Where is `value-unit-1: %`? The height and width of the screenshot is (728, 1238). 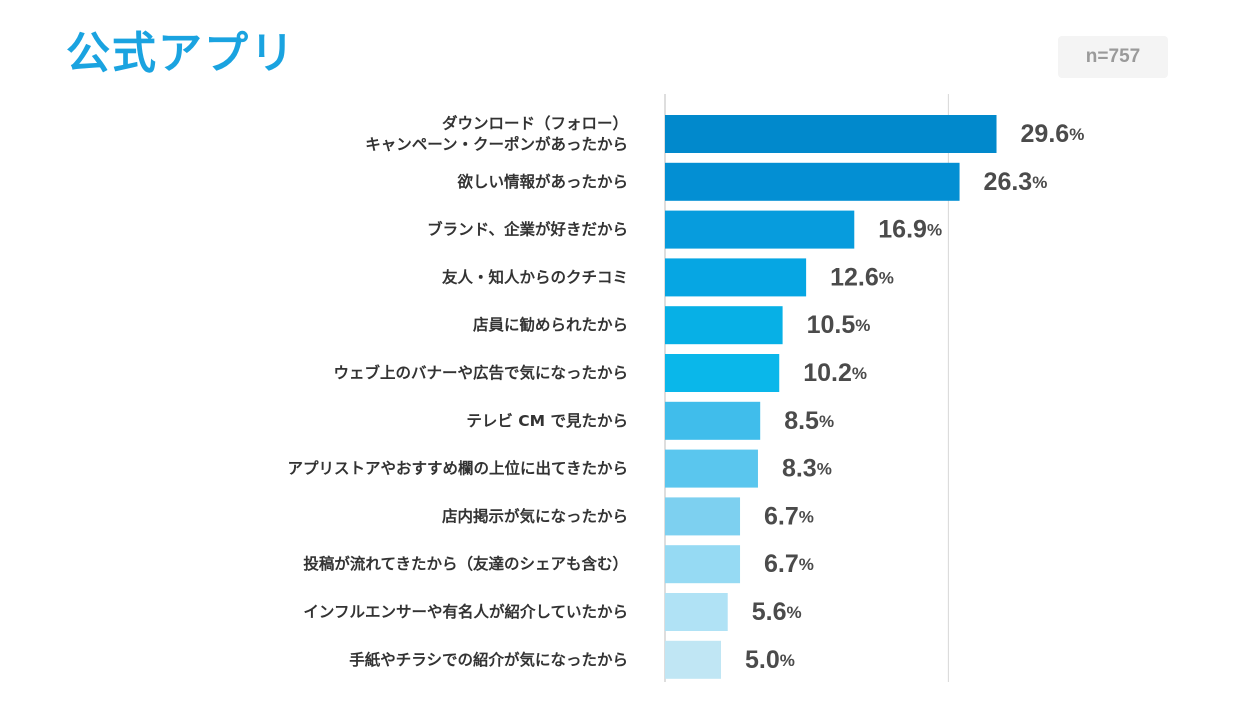
value-unit-1: % is located at coordinates (1076, 134).